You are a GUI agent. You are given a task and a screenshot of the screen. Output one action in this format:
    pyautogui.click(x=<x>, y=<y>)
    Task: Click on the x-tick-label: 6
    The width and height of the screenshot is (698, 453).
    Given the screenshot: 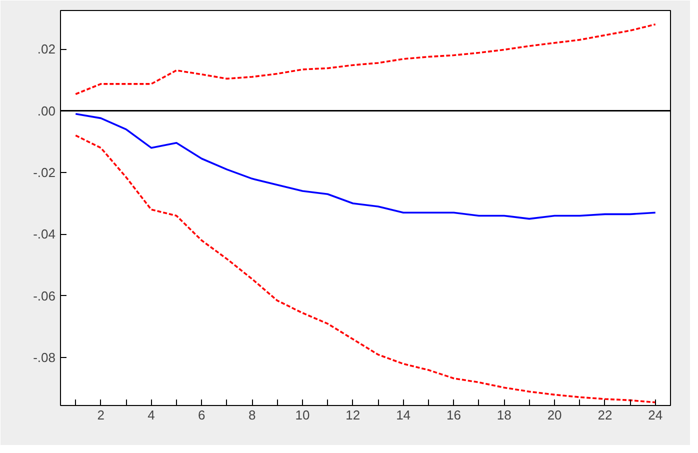 What is the action you would take?
    pyautogui.click(x=202, y=415)
    